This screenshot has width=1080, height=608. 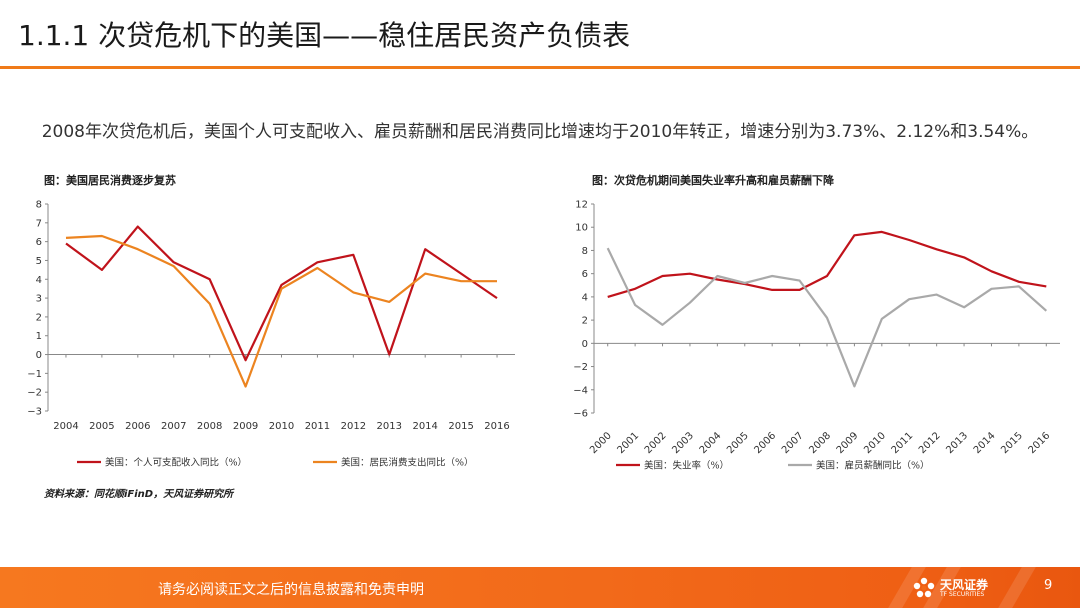 I want to click on y-tick-label: 3, so click(x=39, y=299).